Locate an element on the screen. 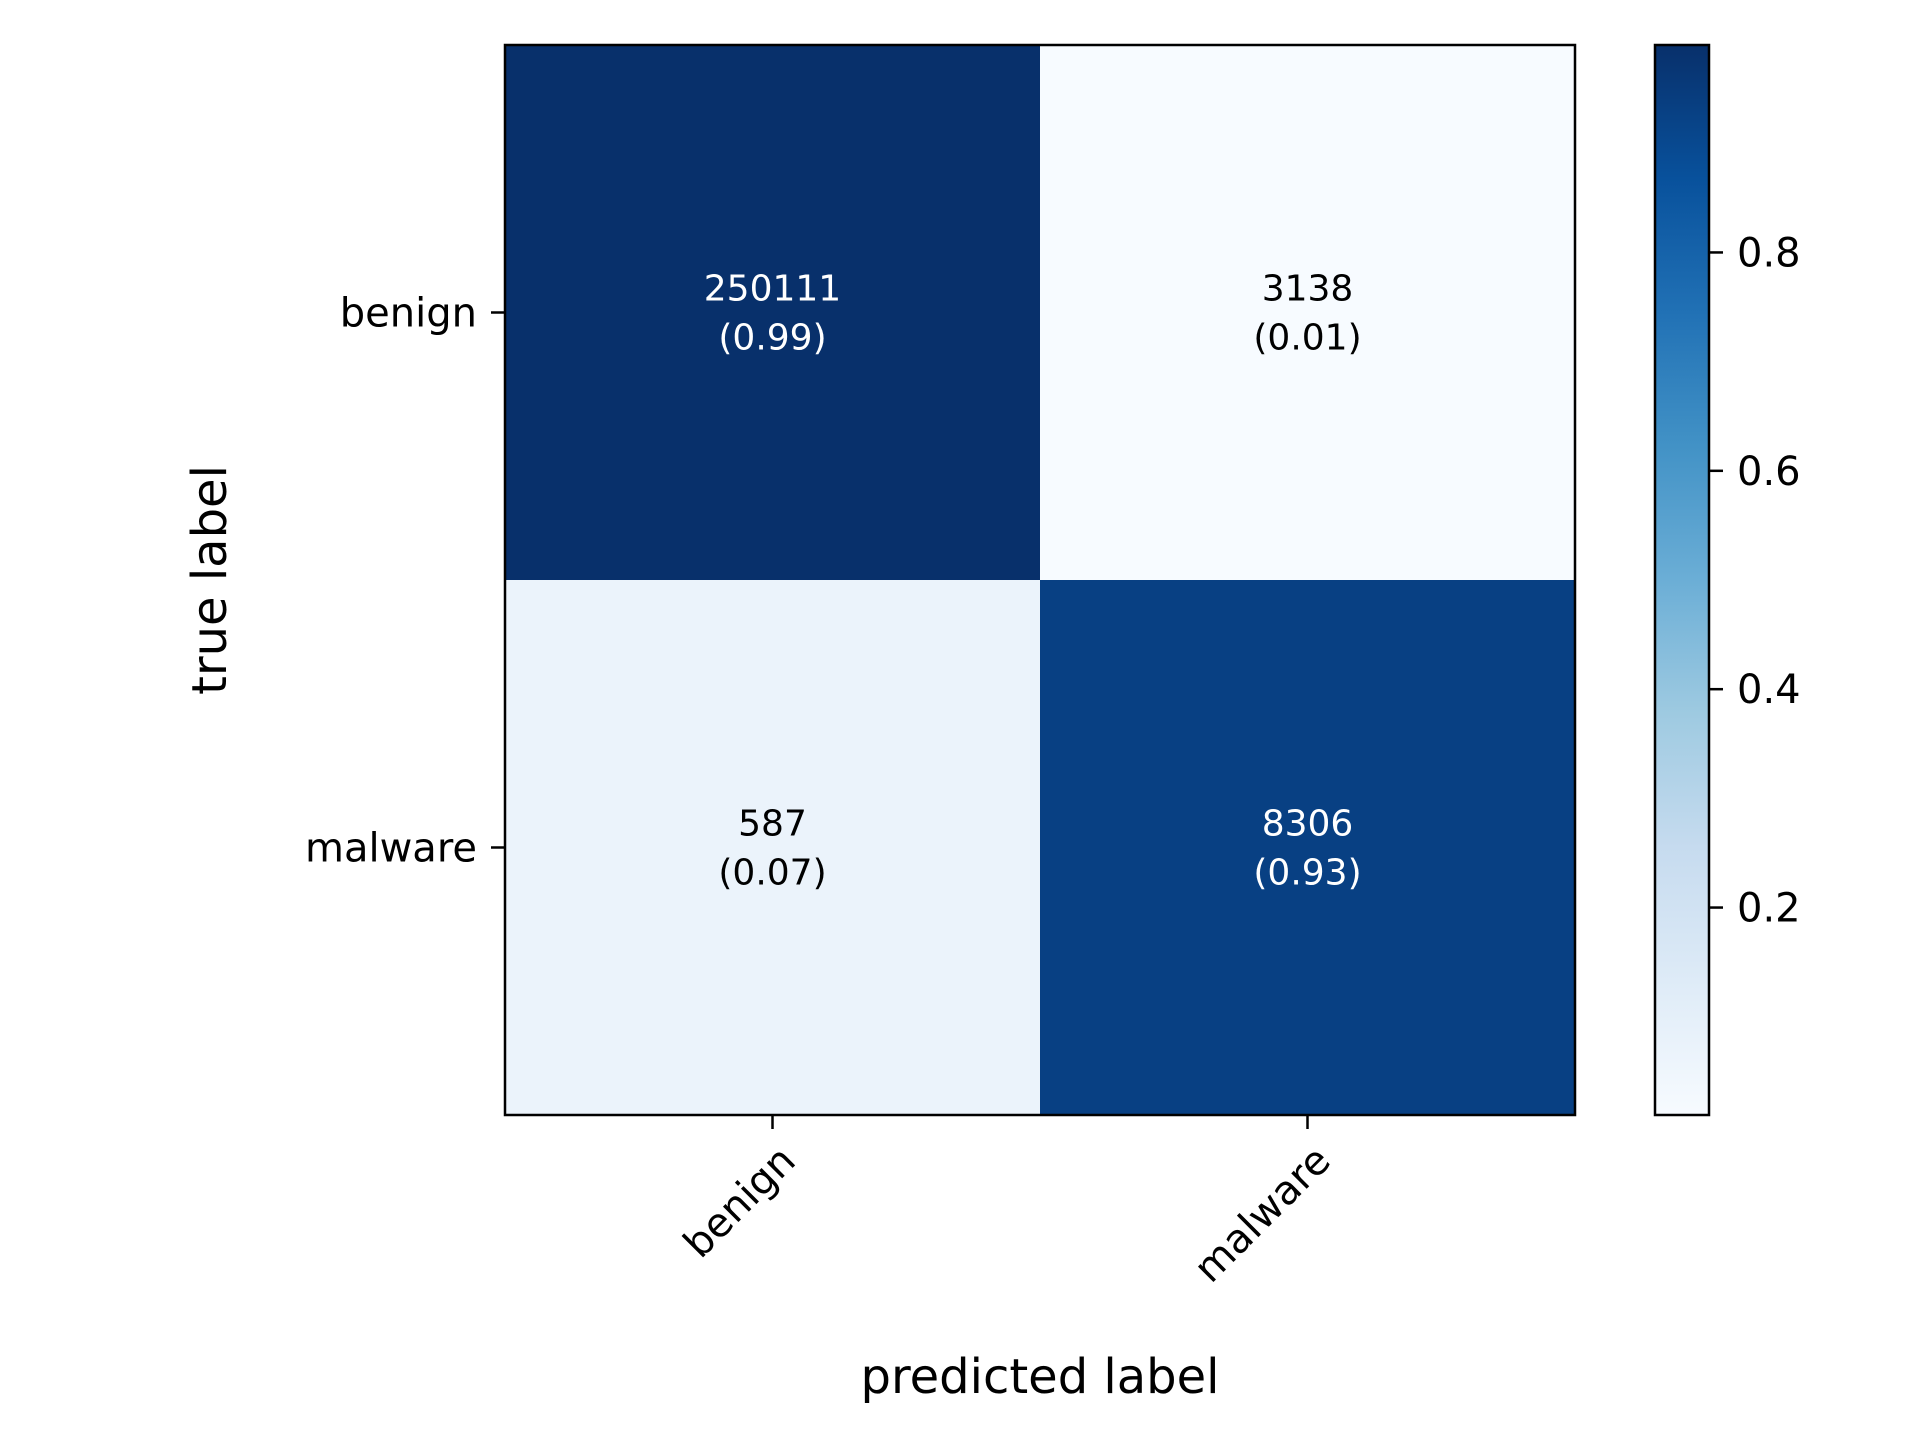  y-axis-title: true label is located at coordinates (210, 580).